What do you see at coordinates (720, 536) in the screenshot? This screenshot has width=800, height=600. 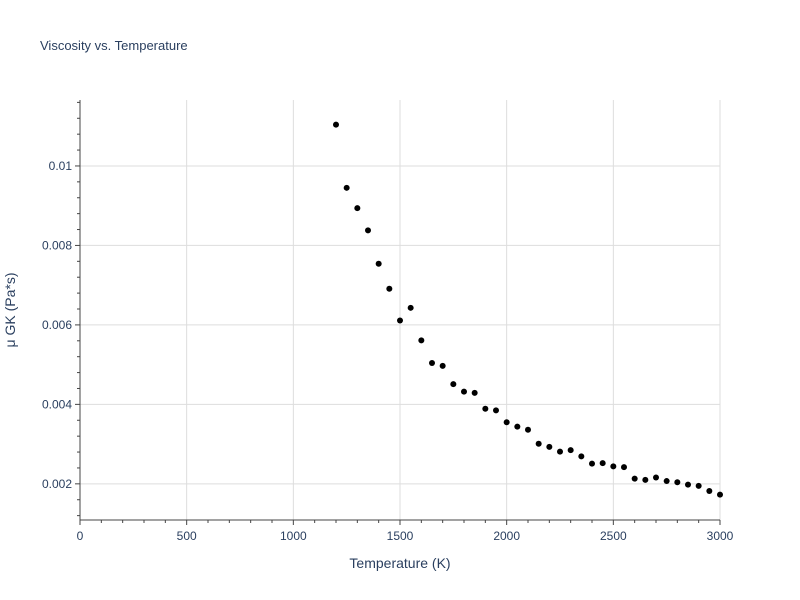 I see `x-tick-label: 3000` at bounding box center [720, 536].